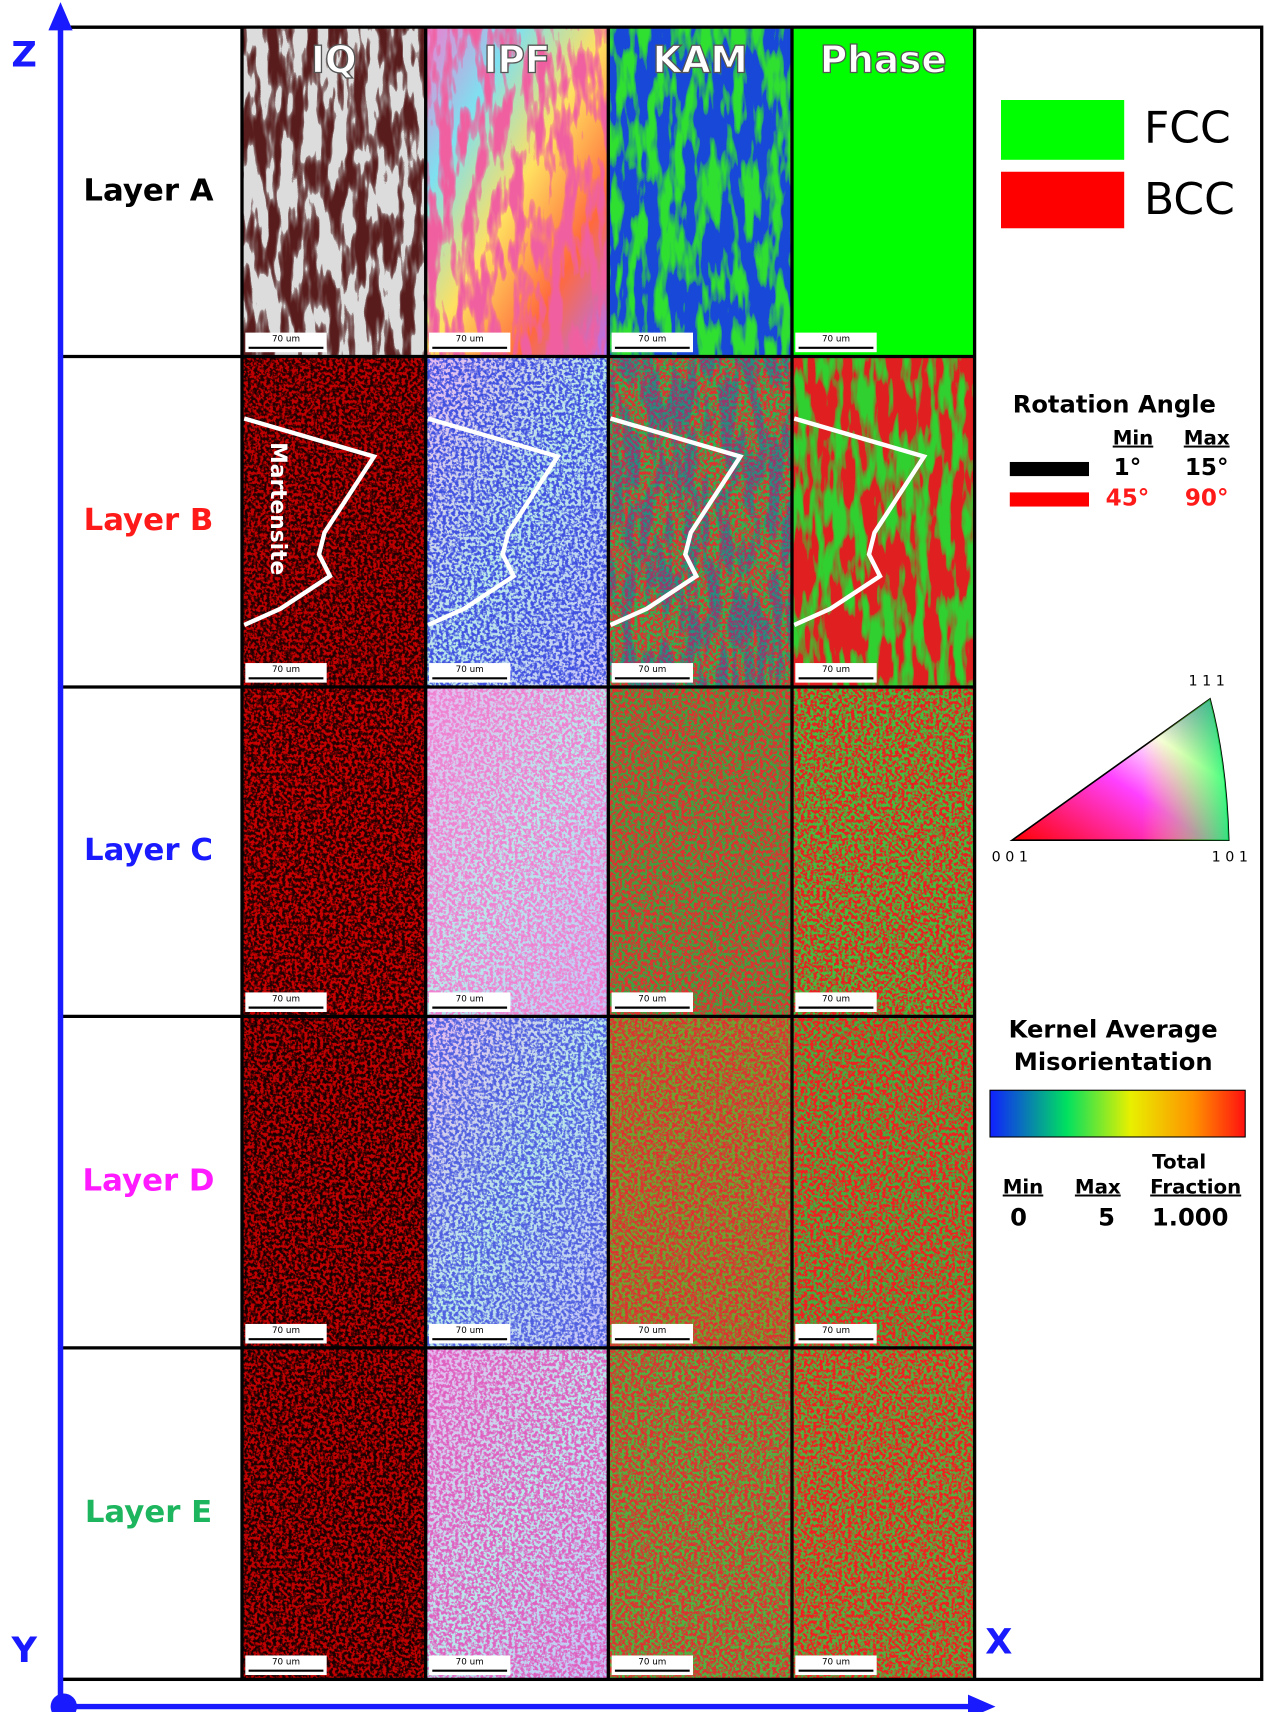  Describe the element at coordinates (1190, 1218) in the screenshot. I see `legend-value: 1.000` at that location.